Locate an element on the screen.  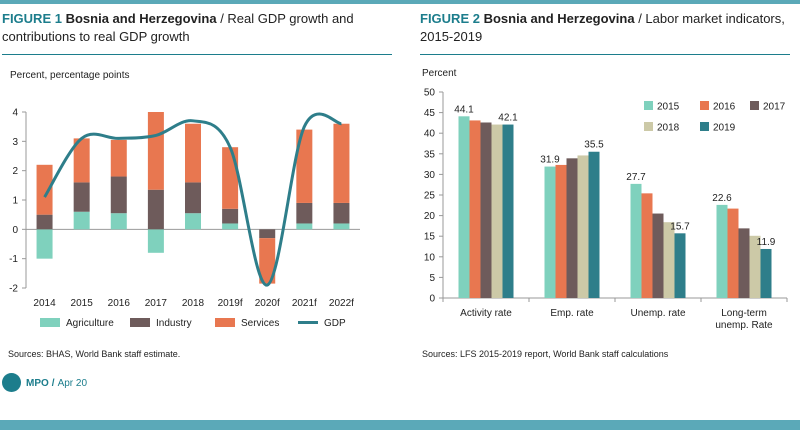
bar-2016-long-term-unemp-rate is located at coordinates (733, 253).